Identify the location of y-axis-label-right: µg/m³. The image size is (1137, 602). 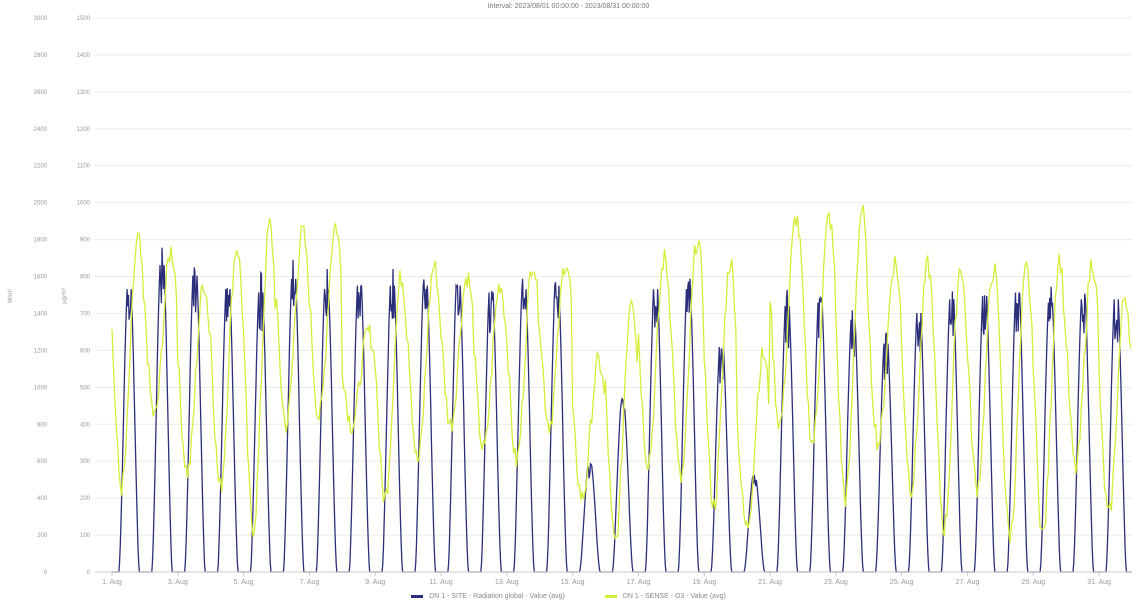
(65, 295).